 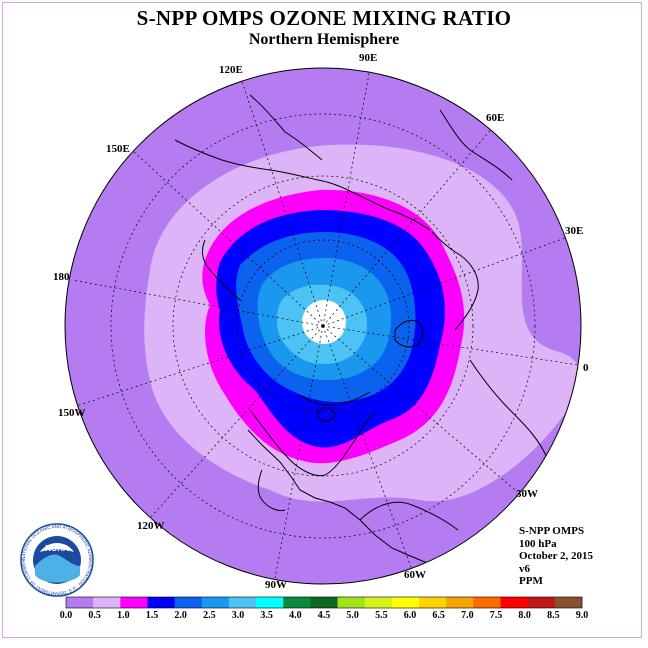 What do you see at coordinates (467, 615) in the screenshot?
I see `colorbar-tick-label: 7.0` at bounding box center [467, 615].